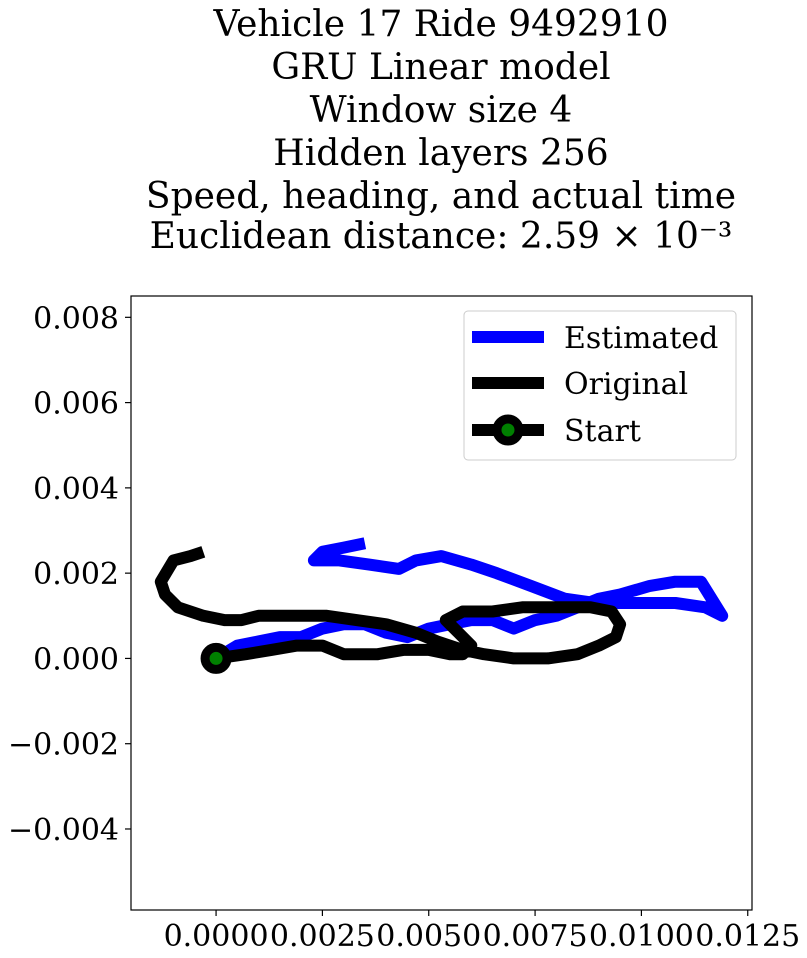 The height and width of the screenshot is (958, 807). What do you see at coordinates (641, 338) in the screenshot?
I see `legend-label-estimated: Estimated` at bounding box center [641, 338].